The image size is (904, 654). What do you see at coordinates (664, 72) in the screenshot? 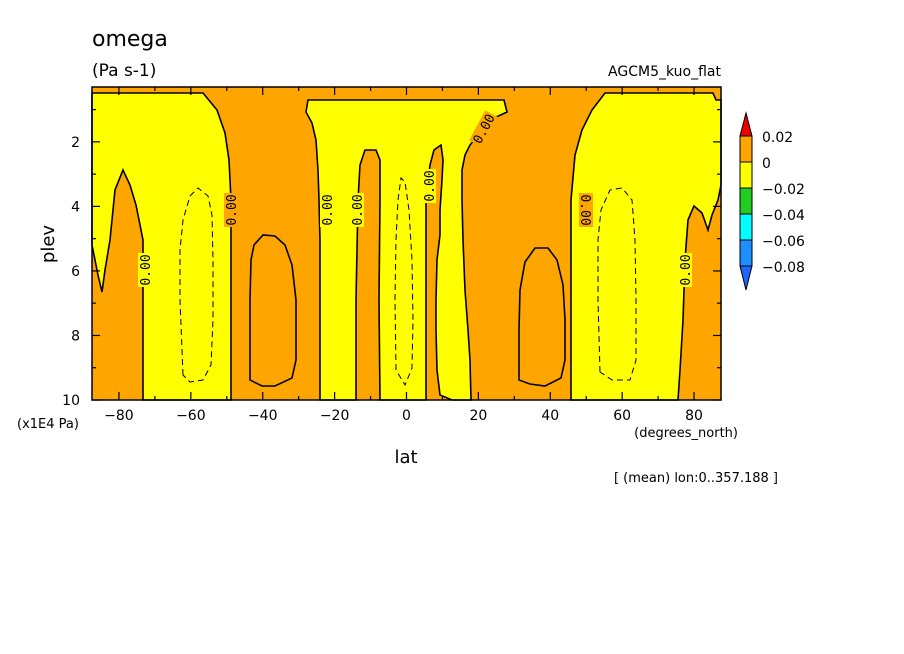
I see `experiment-label: AGCM5_kuo_flat` at bounding box center [664, 72].